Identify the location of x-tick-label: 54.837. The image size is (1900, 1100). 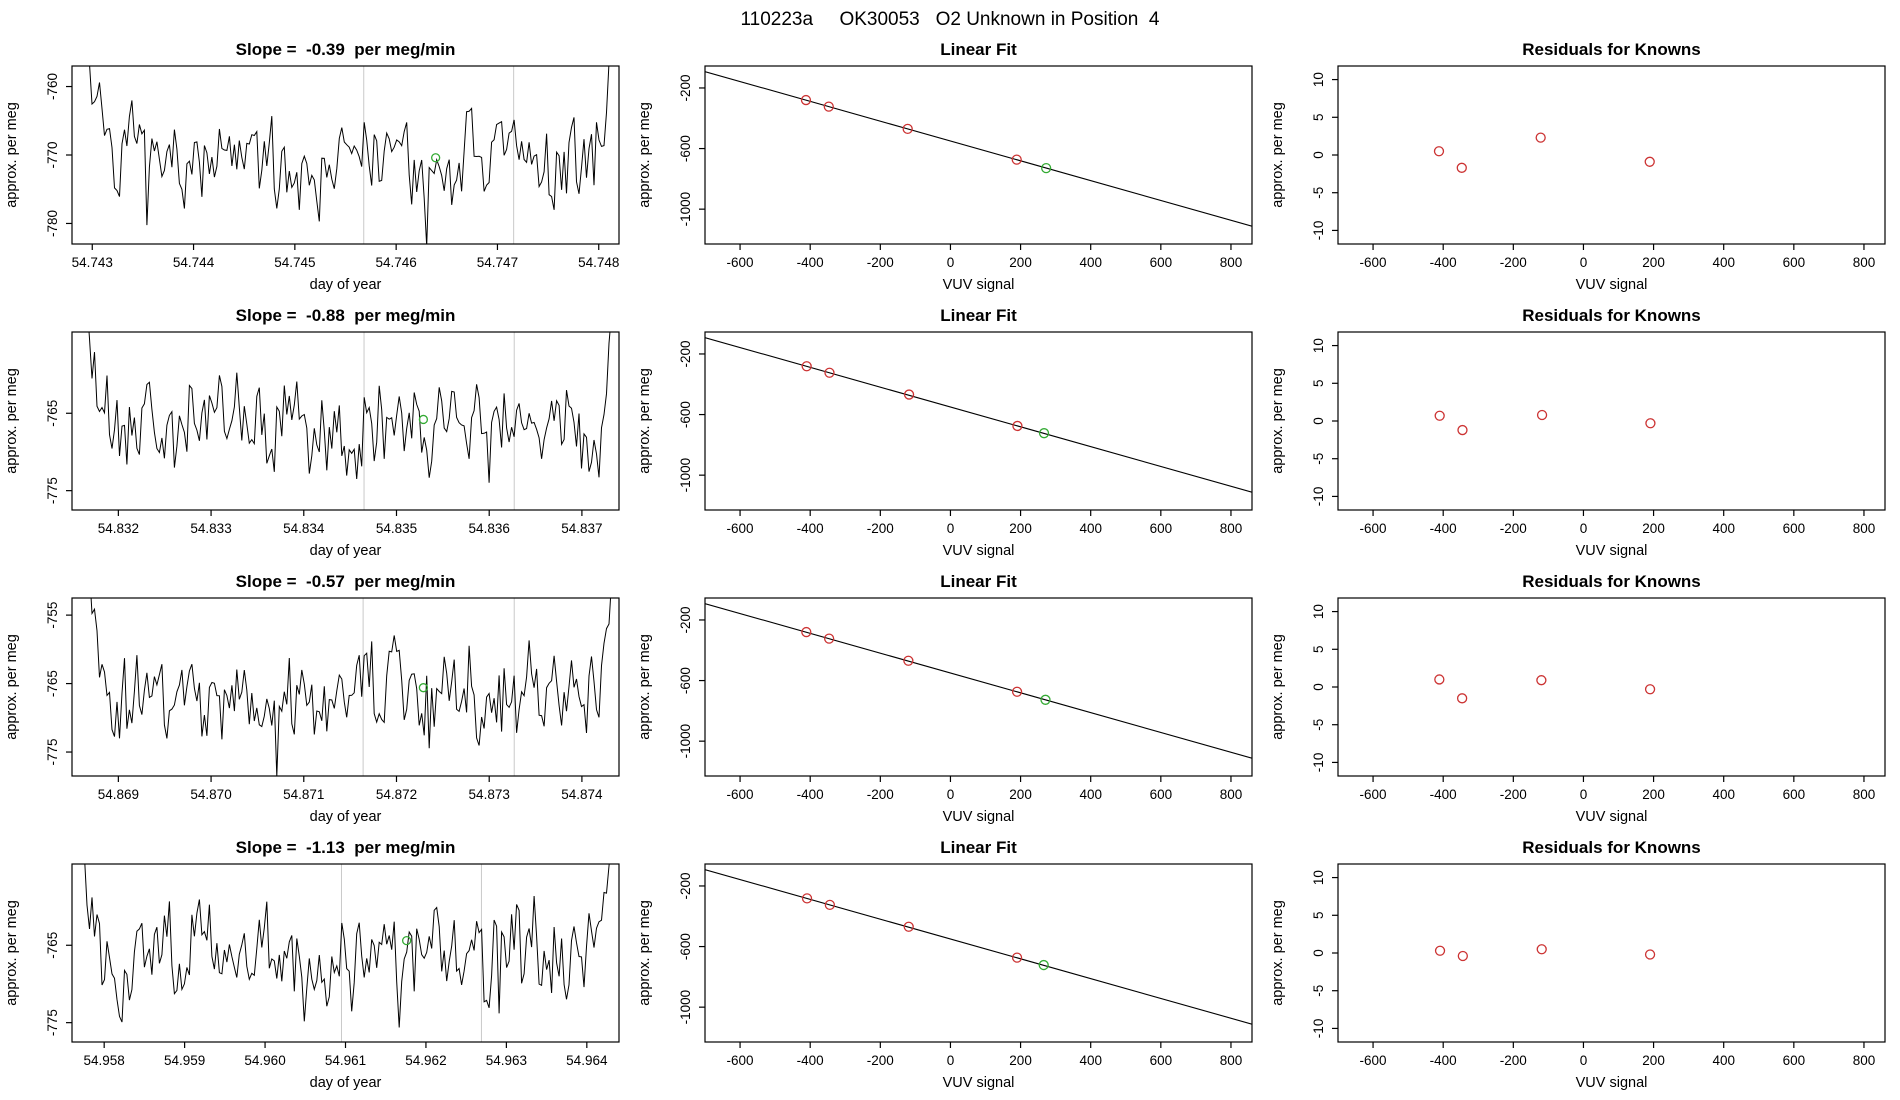
(581, 528).